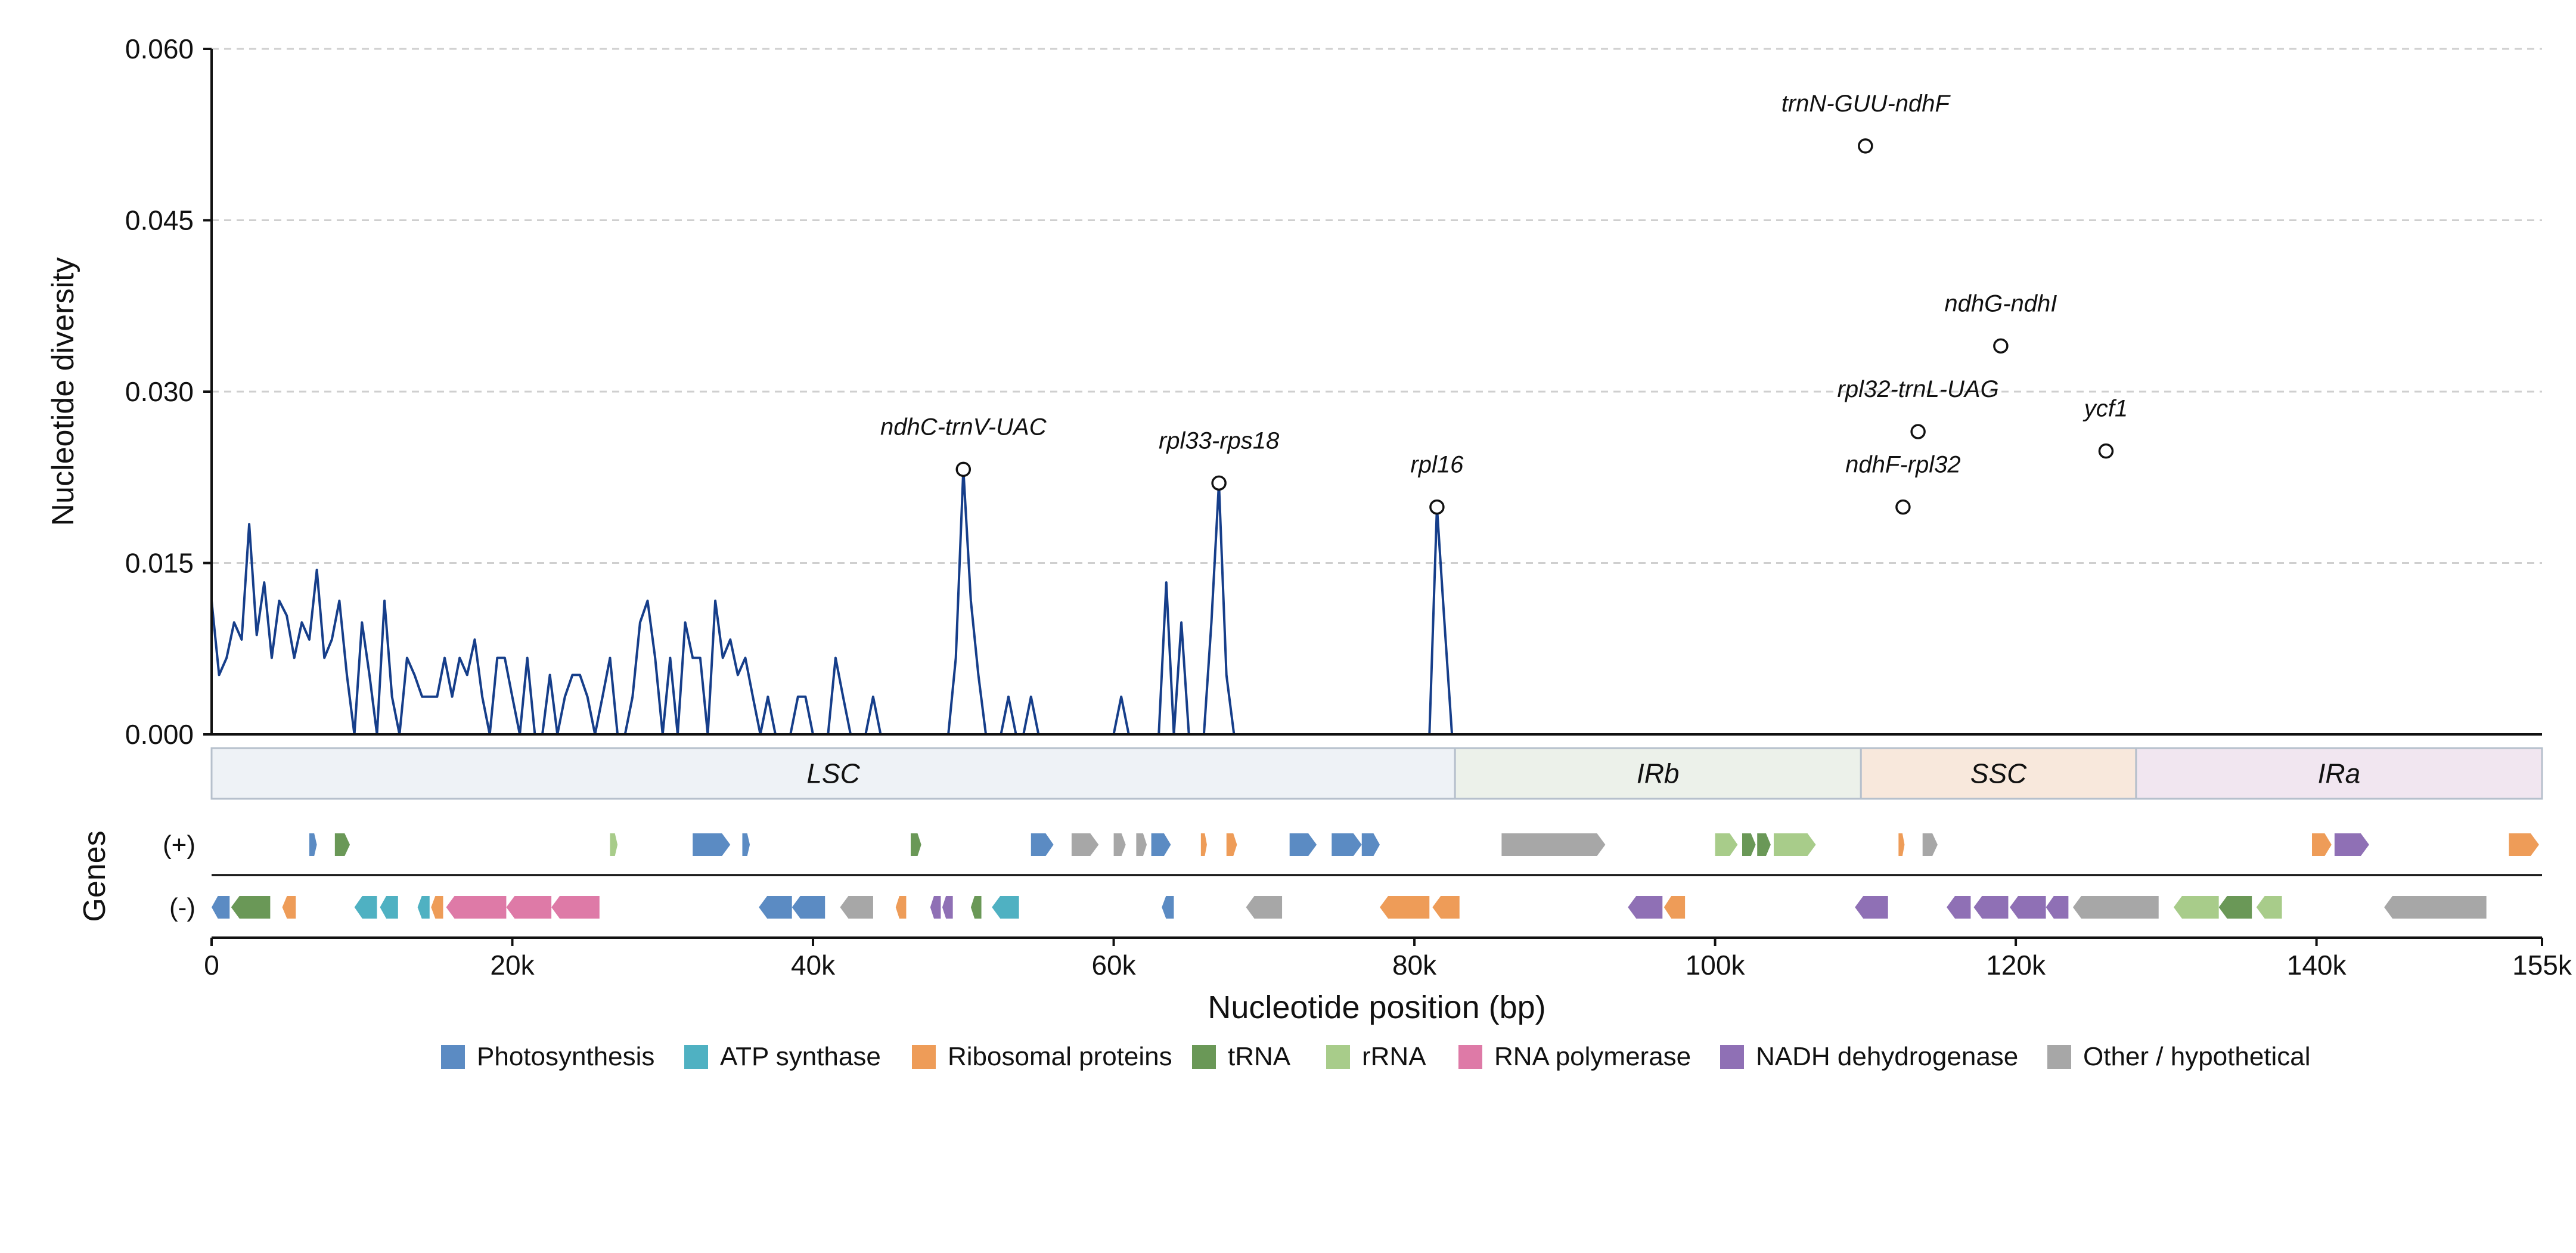  Describe the element at coordinates (512, 965) in the screenshot. I see `x-tick-label: 20k` at that location.